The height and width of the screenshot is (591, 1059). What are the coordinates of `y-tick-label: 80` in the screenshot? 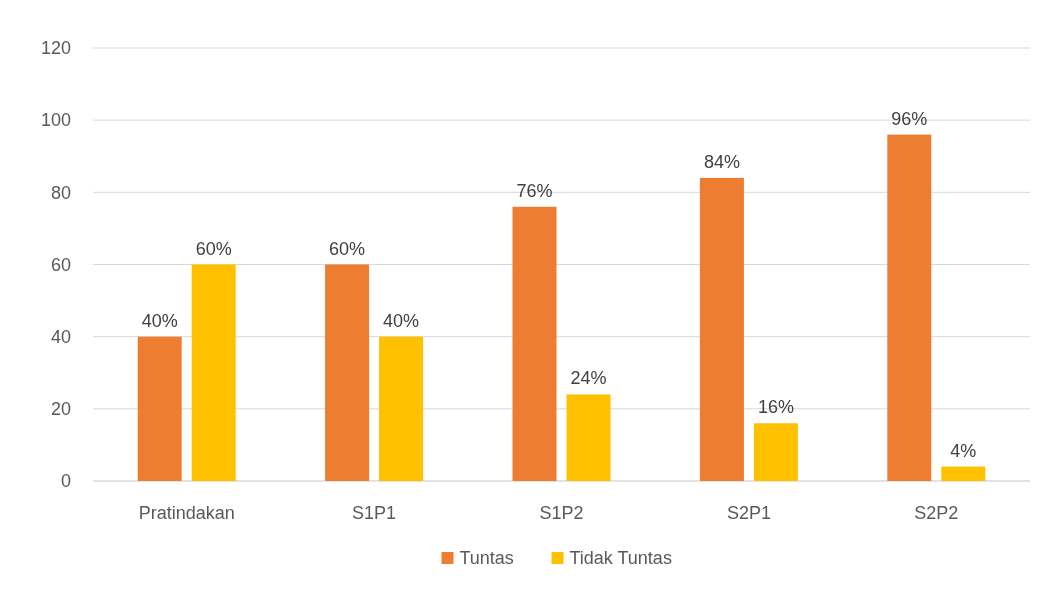 It's located at (60, 192).